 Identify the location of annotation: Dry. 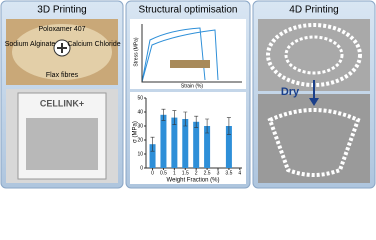
(290, 92).